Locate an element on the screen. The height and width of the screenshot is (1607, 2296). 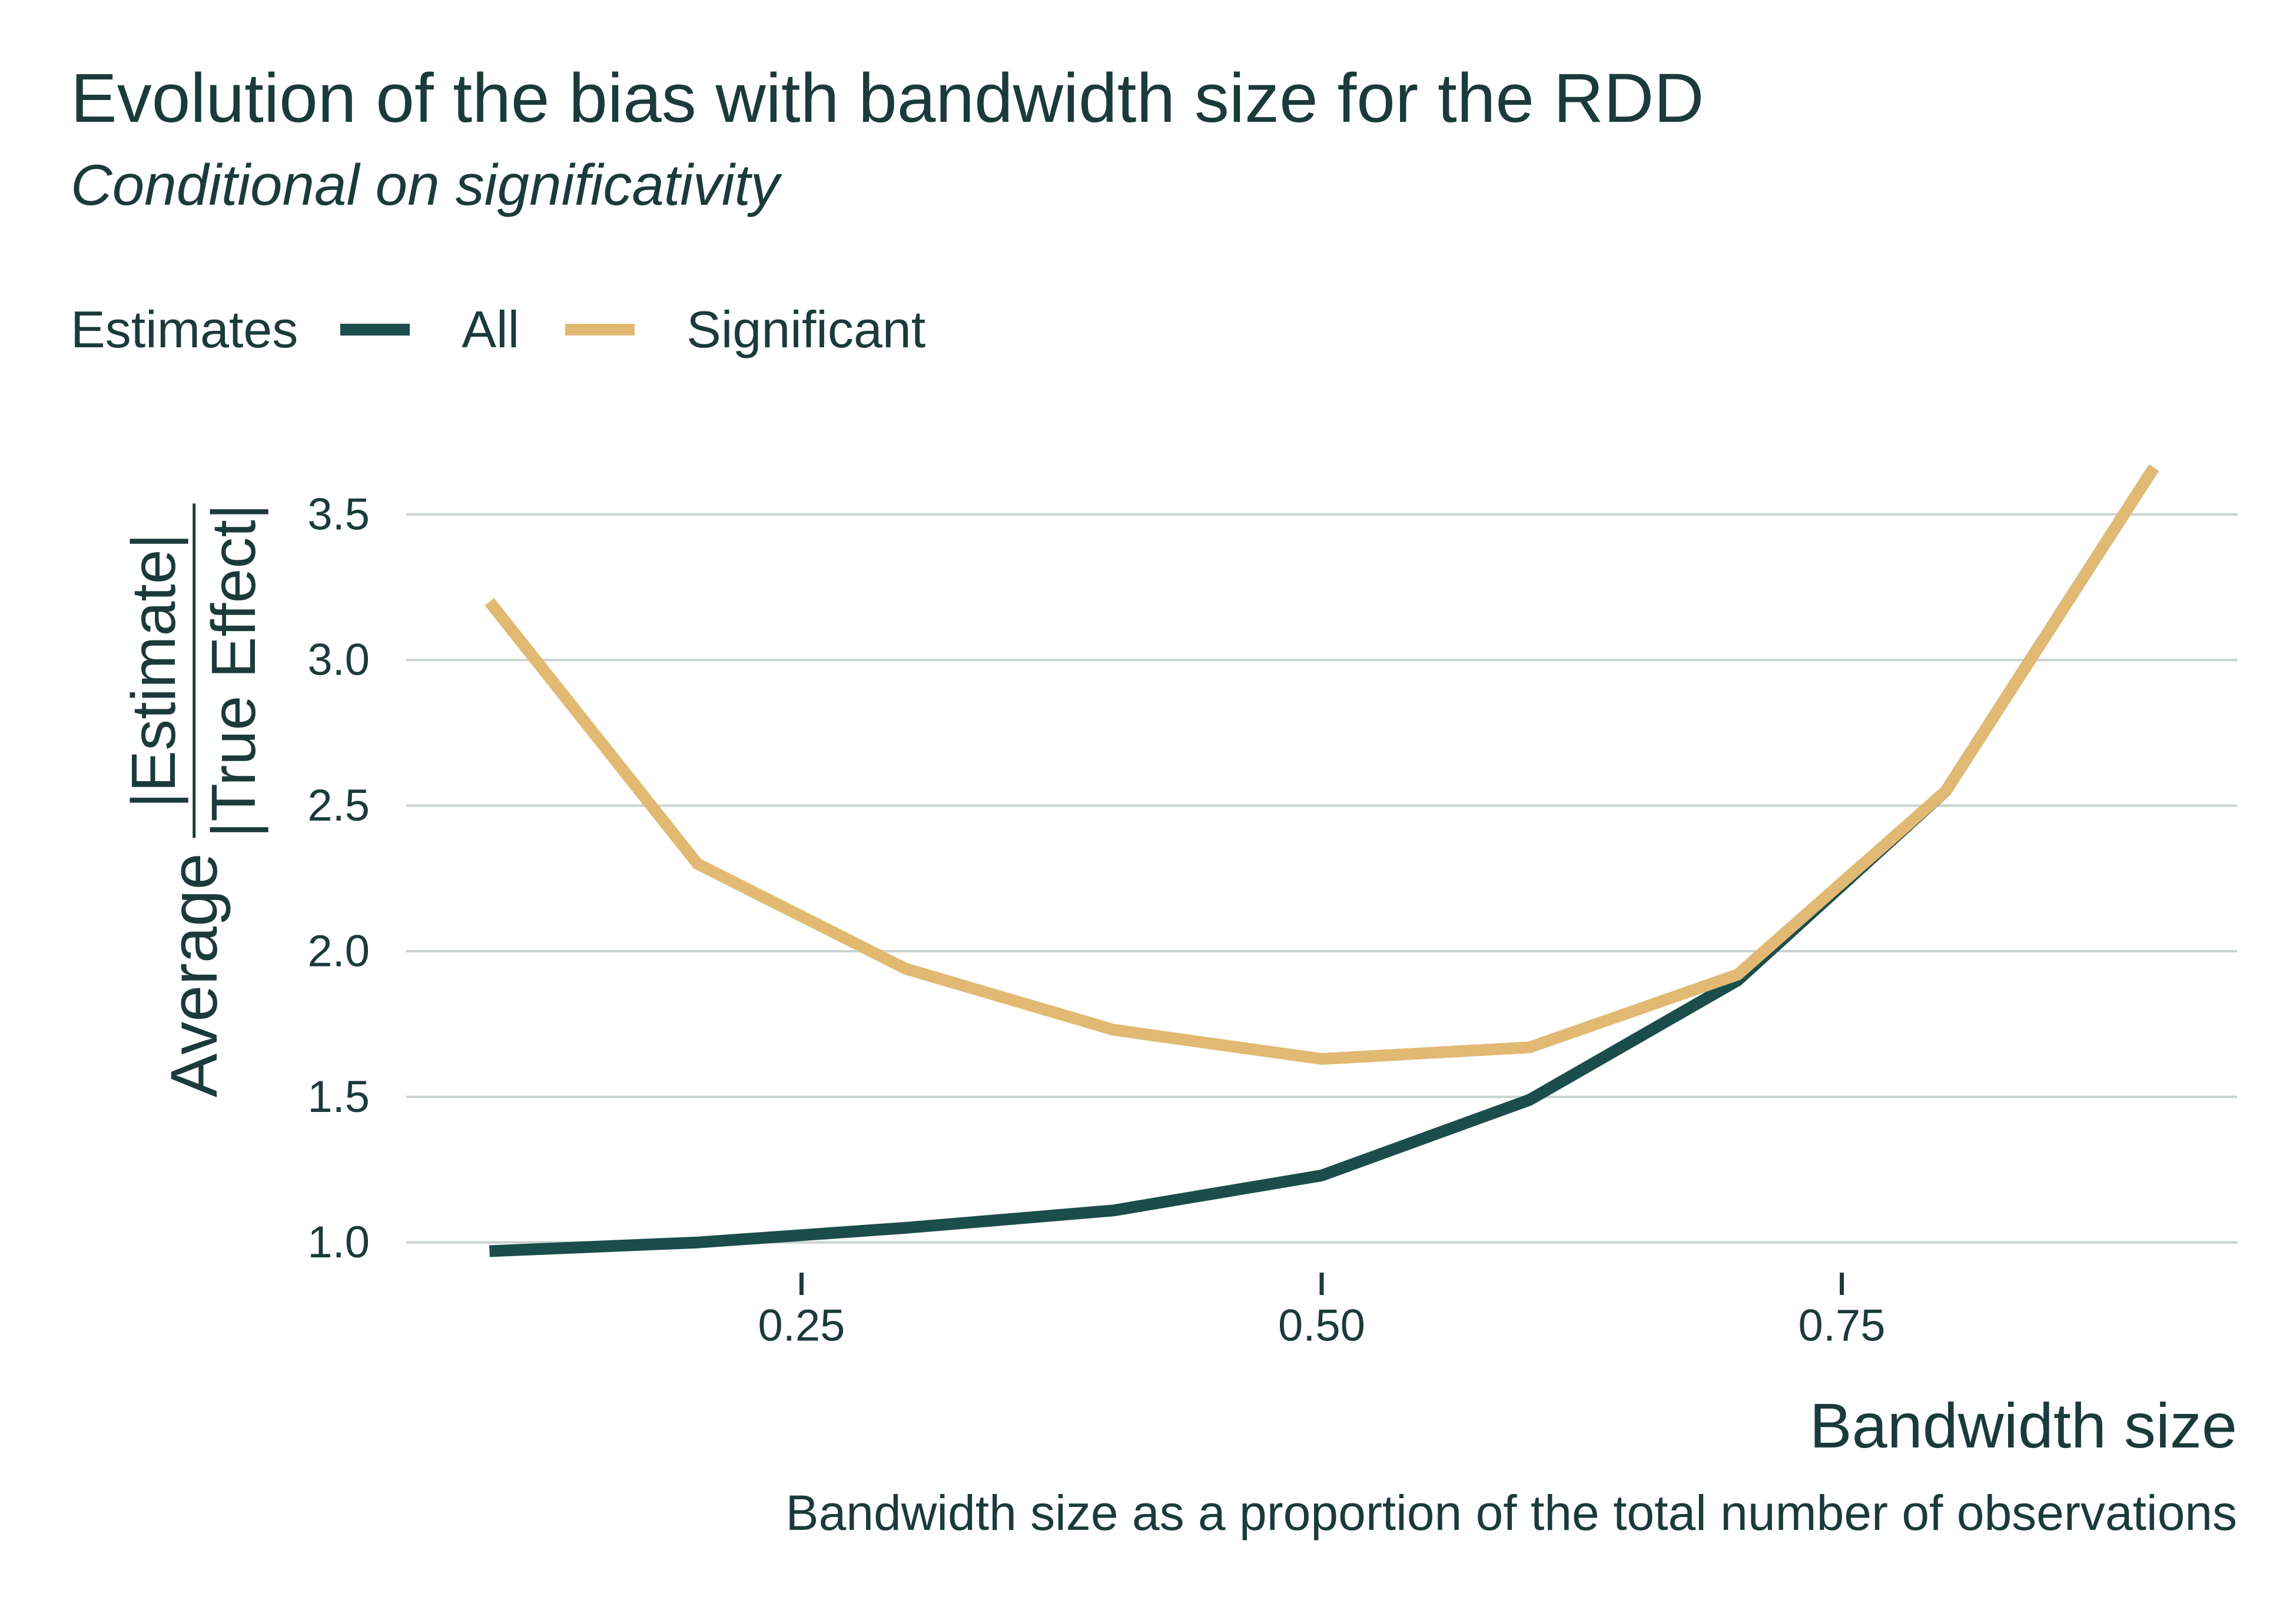
x-tick-label: 0.50 is located at coordinates (1321, 1326).